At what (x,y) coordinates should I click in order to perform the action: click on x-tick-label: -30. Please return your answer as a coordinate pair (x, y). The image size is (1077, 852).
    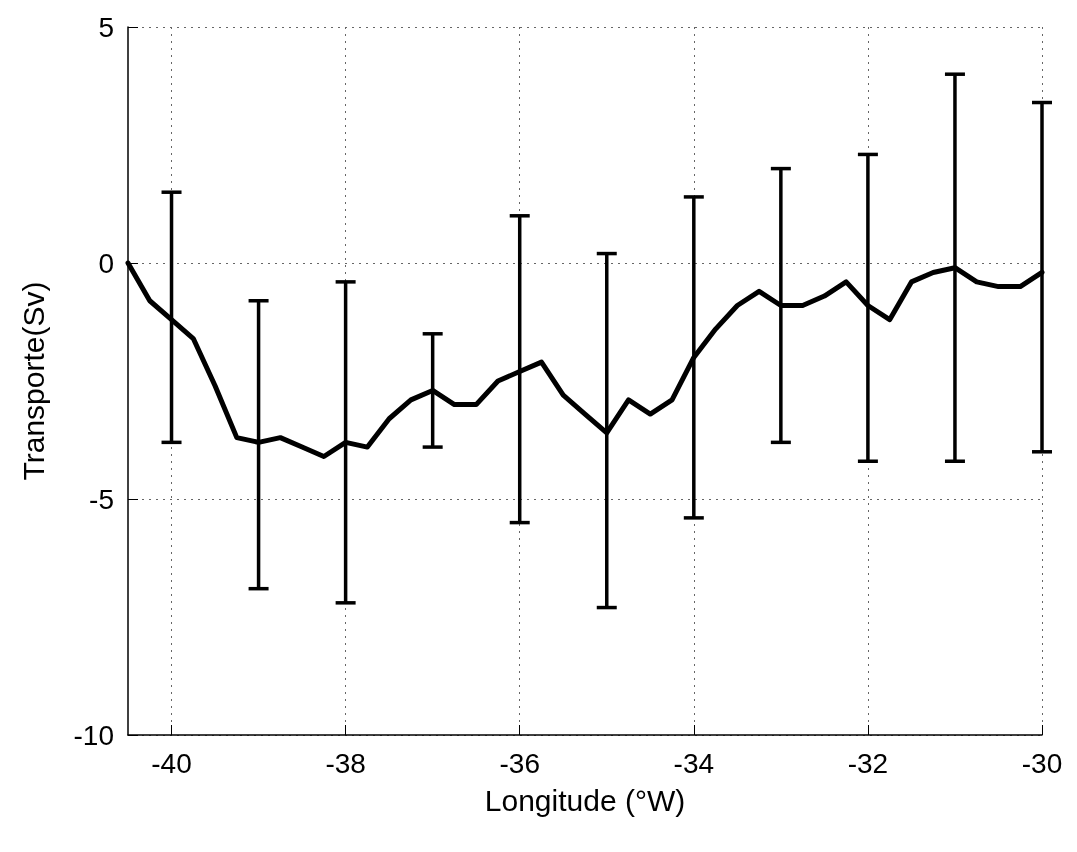
    Looking at the image, I should click on (1042, 763).